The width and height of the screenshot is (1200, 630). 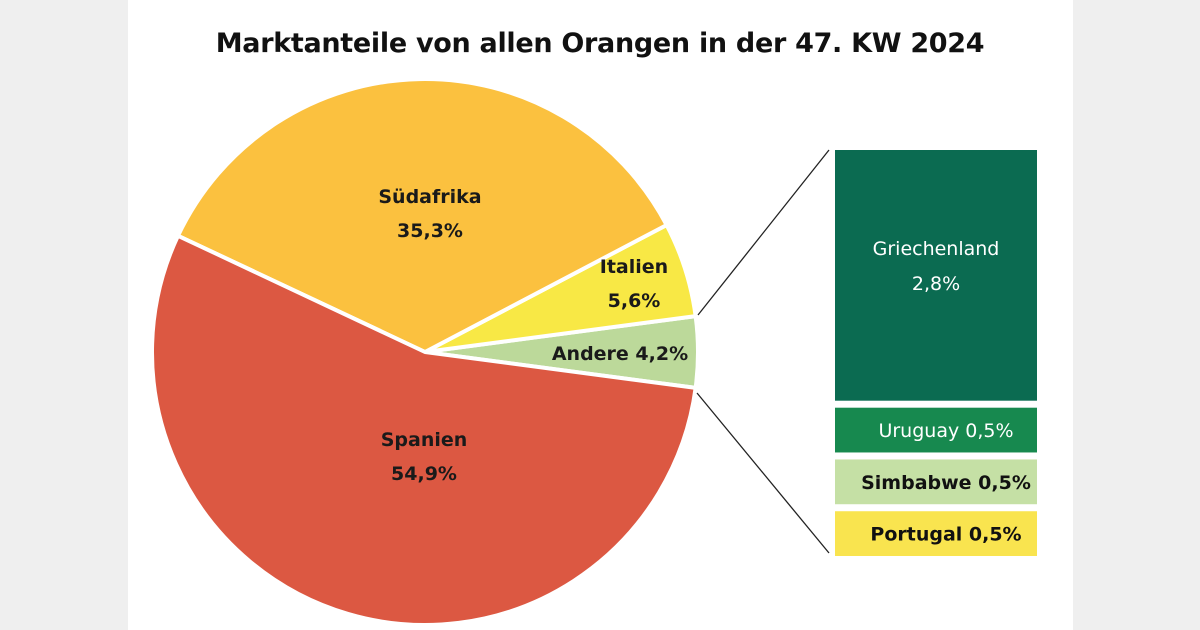 I want to click on bar-segment-uruguay, so click(x=936, y=430).